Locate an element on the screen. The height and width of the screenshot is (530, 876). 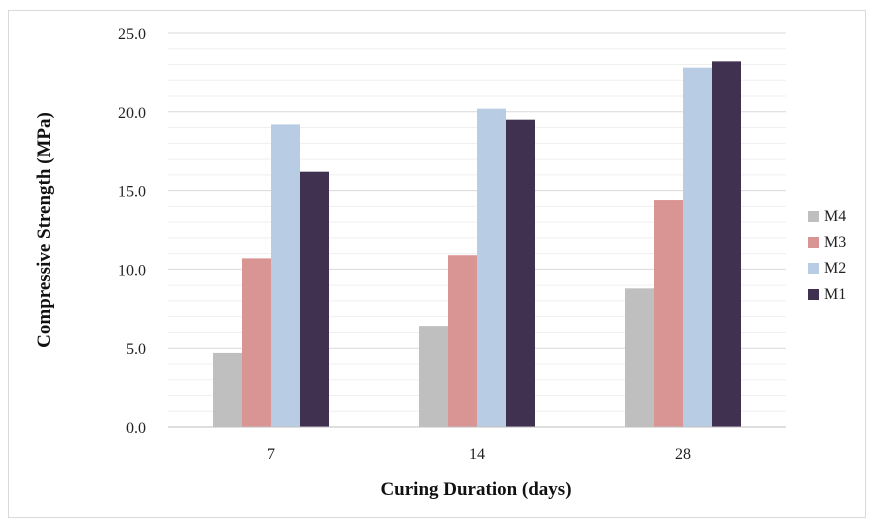
x-axis-title: Curing Duration (days) is located at coordinates (475, 489).